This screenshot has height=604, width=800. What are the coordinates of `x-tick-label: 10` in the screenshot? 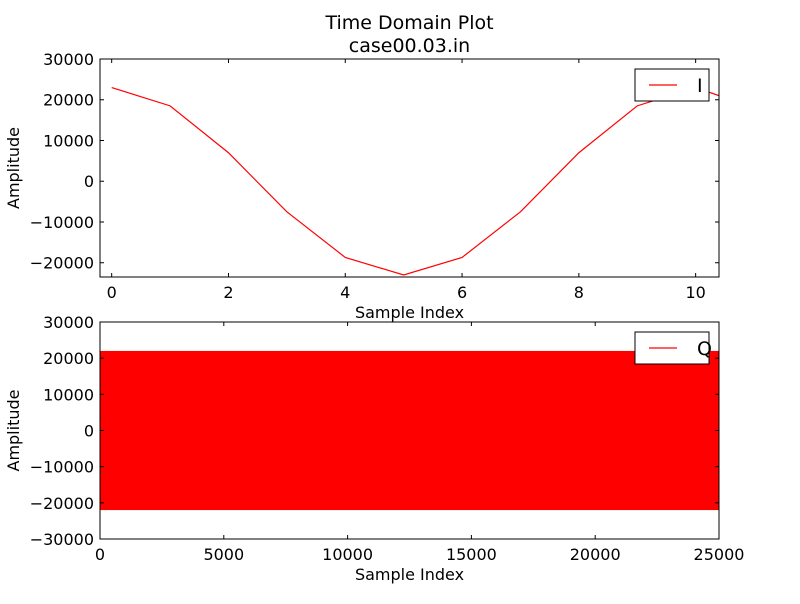 It's located at (695, 292).